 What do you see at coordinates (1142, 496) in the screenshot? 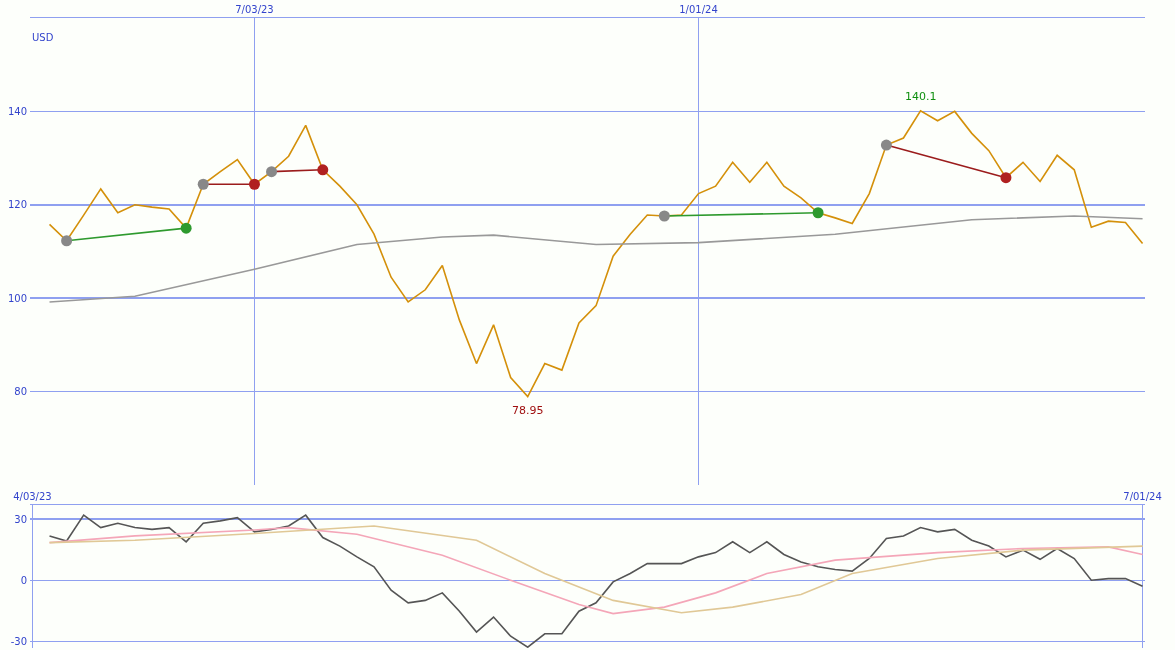
I see `x-tick-label: 7/01/24` at bounding box center [1142, 496].